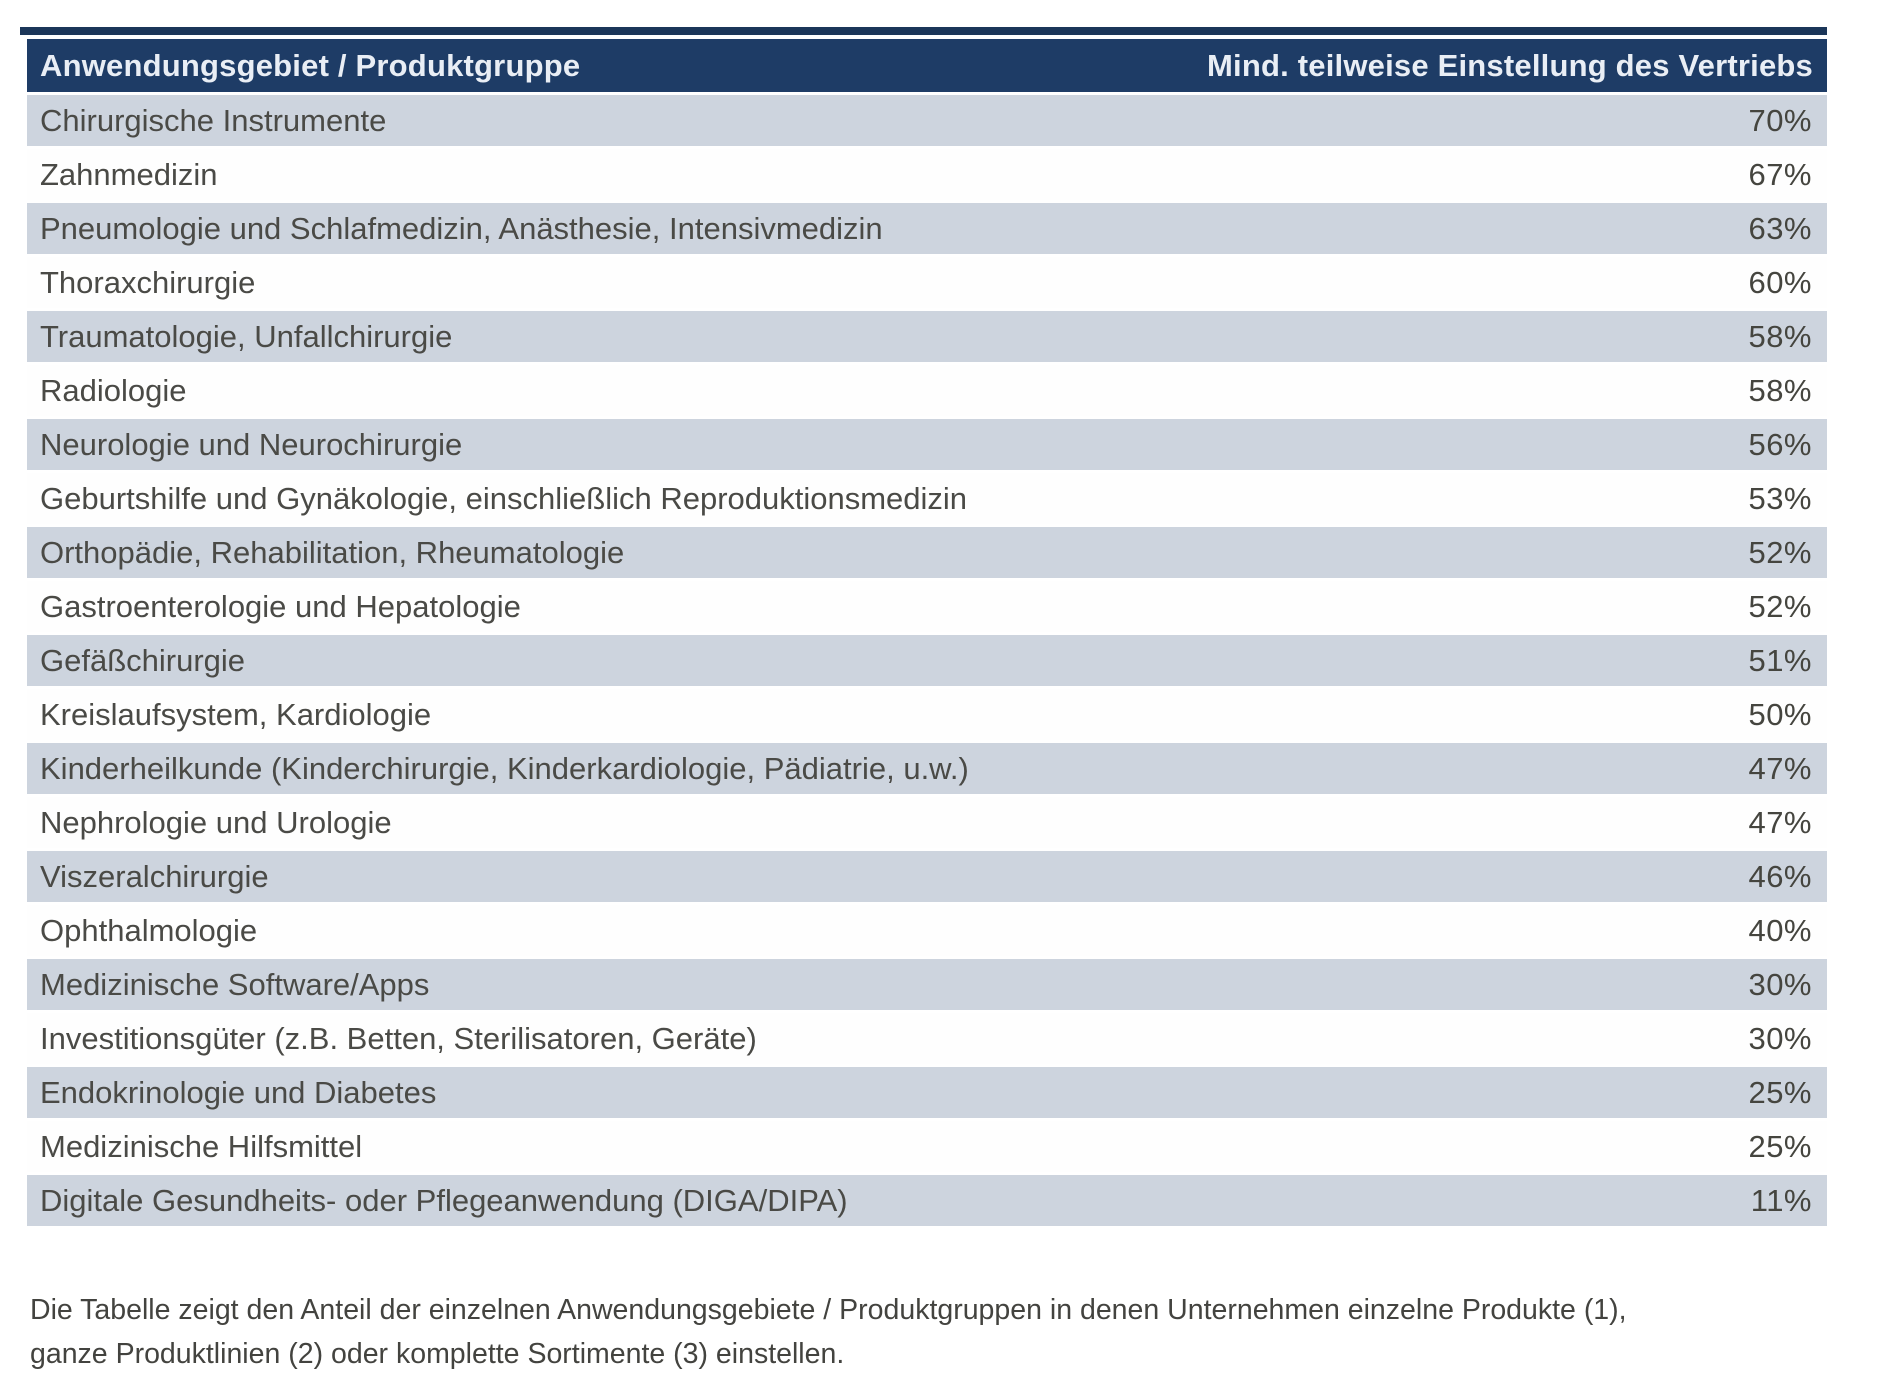 The width and height of the screenshot is (1900, 1389). Describe the element at coordinates (1780, 876) in the screenshot. I see `row-percentage-value: 46%` at that location.